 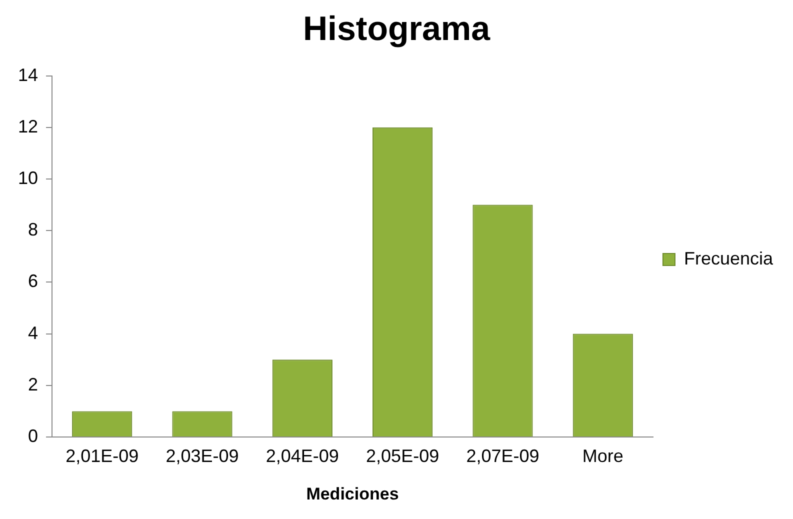 What do you see at coordinates (503, 456) in the screenshot?
I see `x-tick-label: 2,07E-09` at bounding box center [503, 456].